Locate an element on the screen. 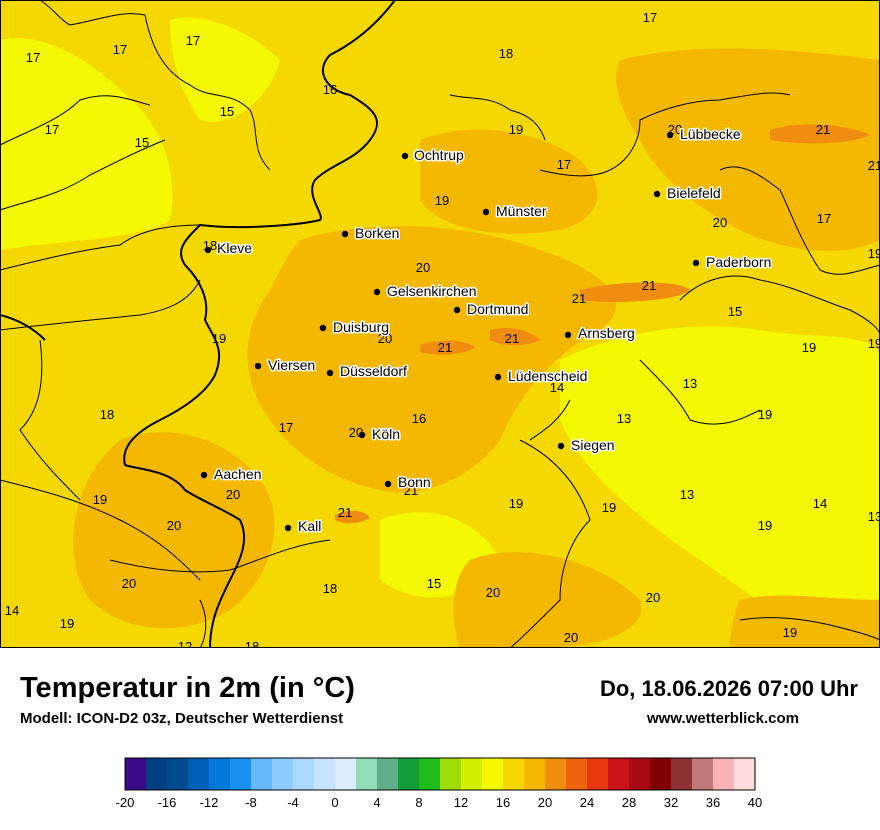 Image resolution: width=880 pixels, height=830 pixels. warm-zone-northeast is located at coordinates (748, 149).